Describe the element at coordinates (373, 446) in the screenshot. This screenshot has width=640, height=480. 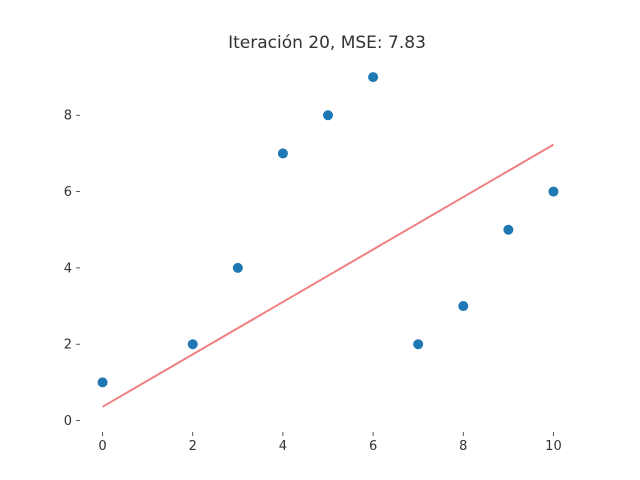
I see `x-tick-label: 6` at that location.